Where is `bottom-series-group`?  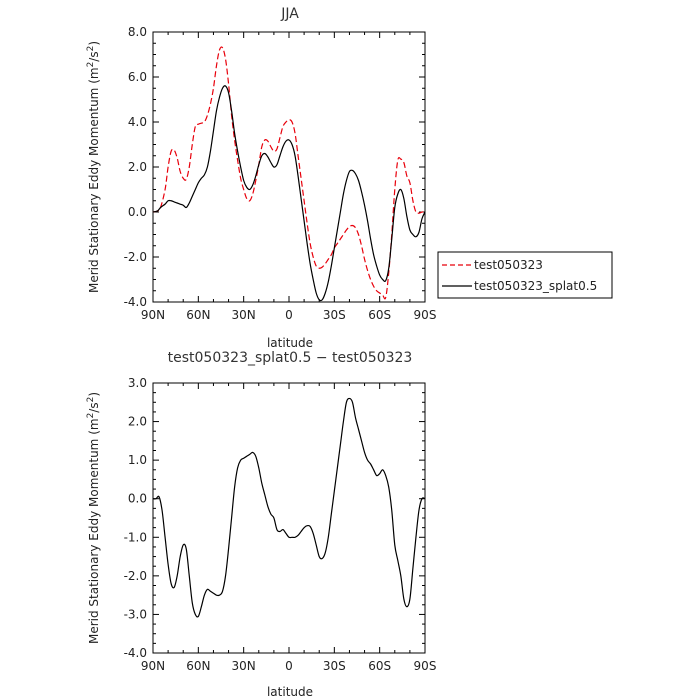 bottom-series-group is located at coordinates (289, 507).